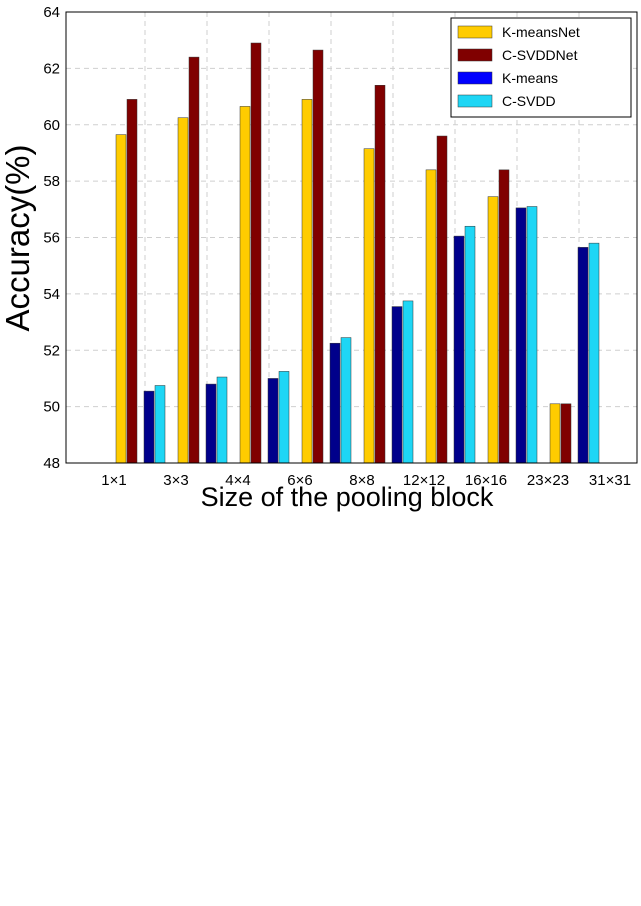 This screenshot has width=641, height=906. I want to click on x-axis-title: Size of the pooling block, so click(347, 497).